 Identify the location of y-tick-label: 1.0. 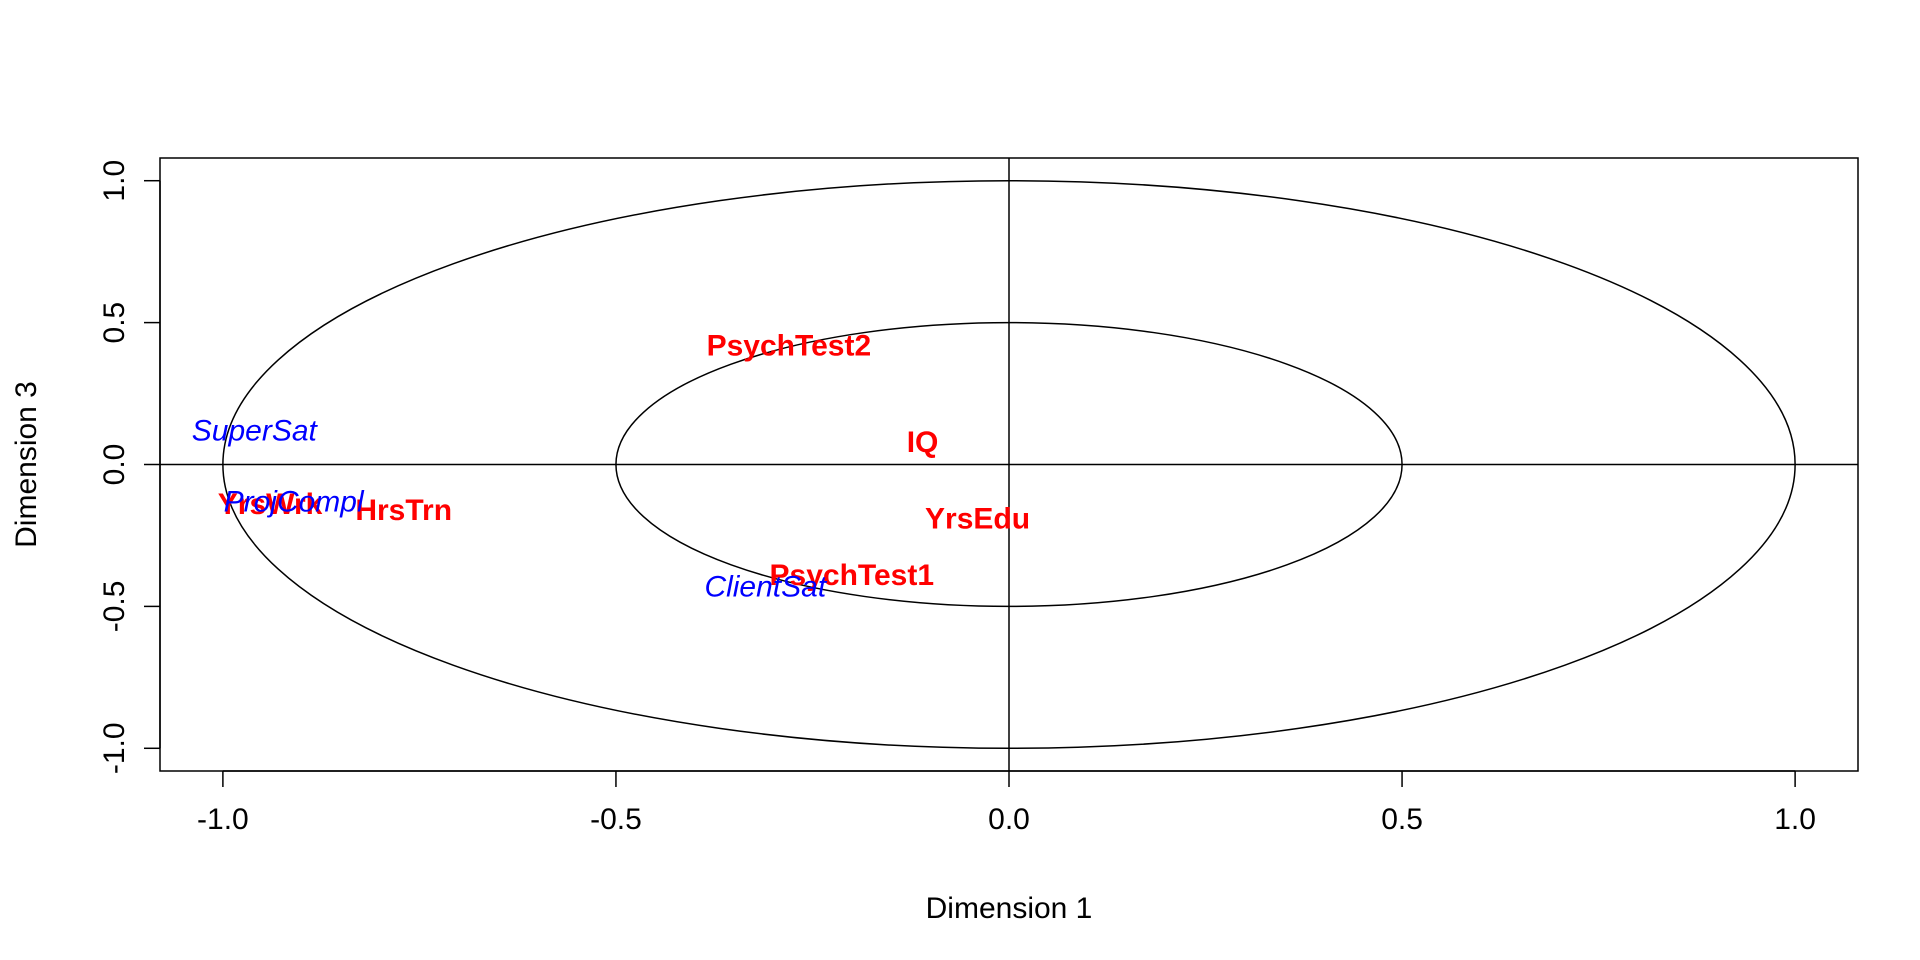
(114, 181).